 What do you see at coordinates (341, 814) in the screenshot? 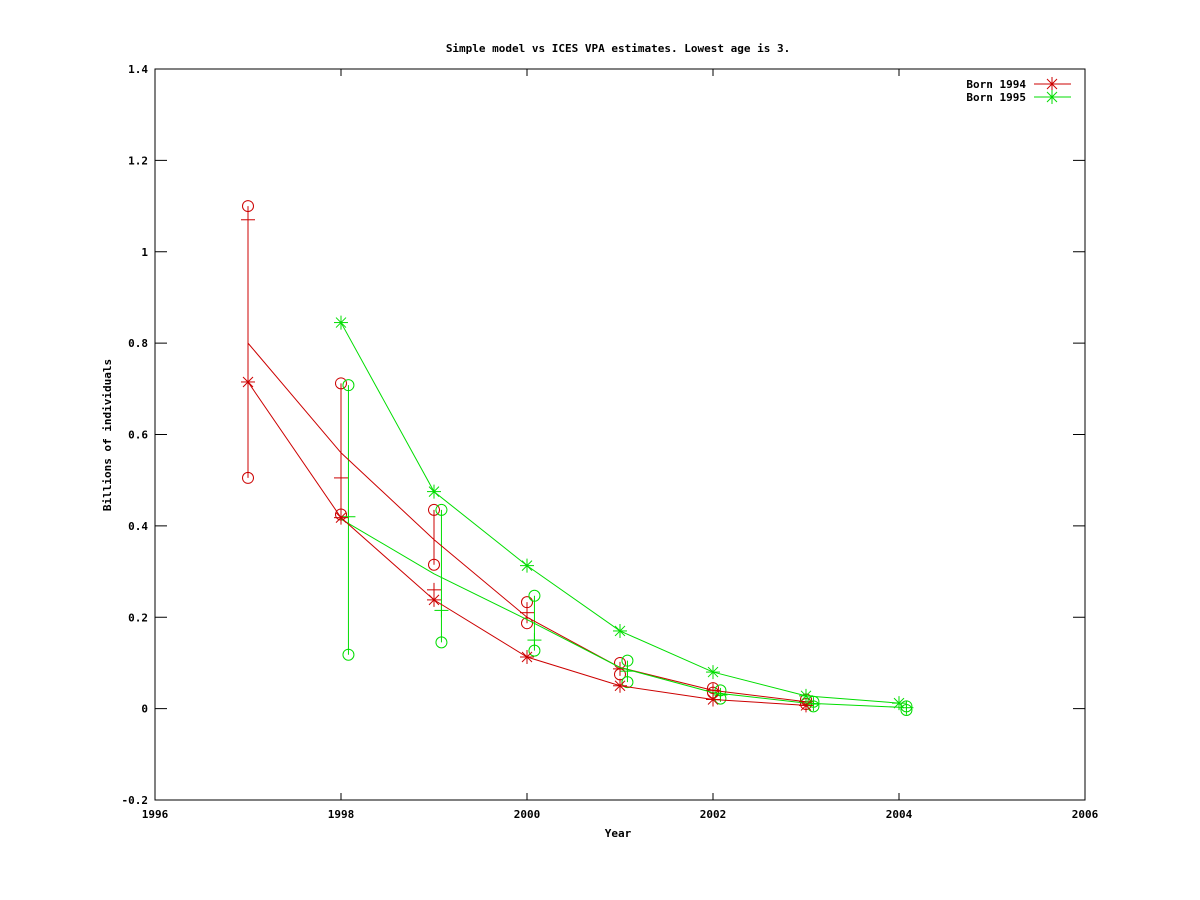
I see `x-tick-label: 1998` at bounding box center [341, 814].